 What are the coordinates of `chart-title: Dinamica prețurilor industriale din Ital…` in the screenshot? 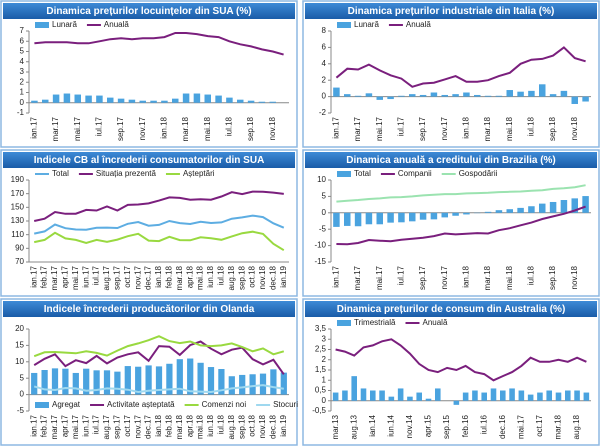 It's located at (451, 11).